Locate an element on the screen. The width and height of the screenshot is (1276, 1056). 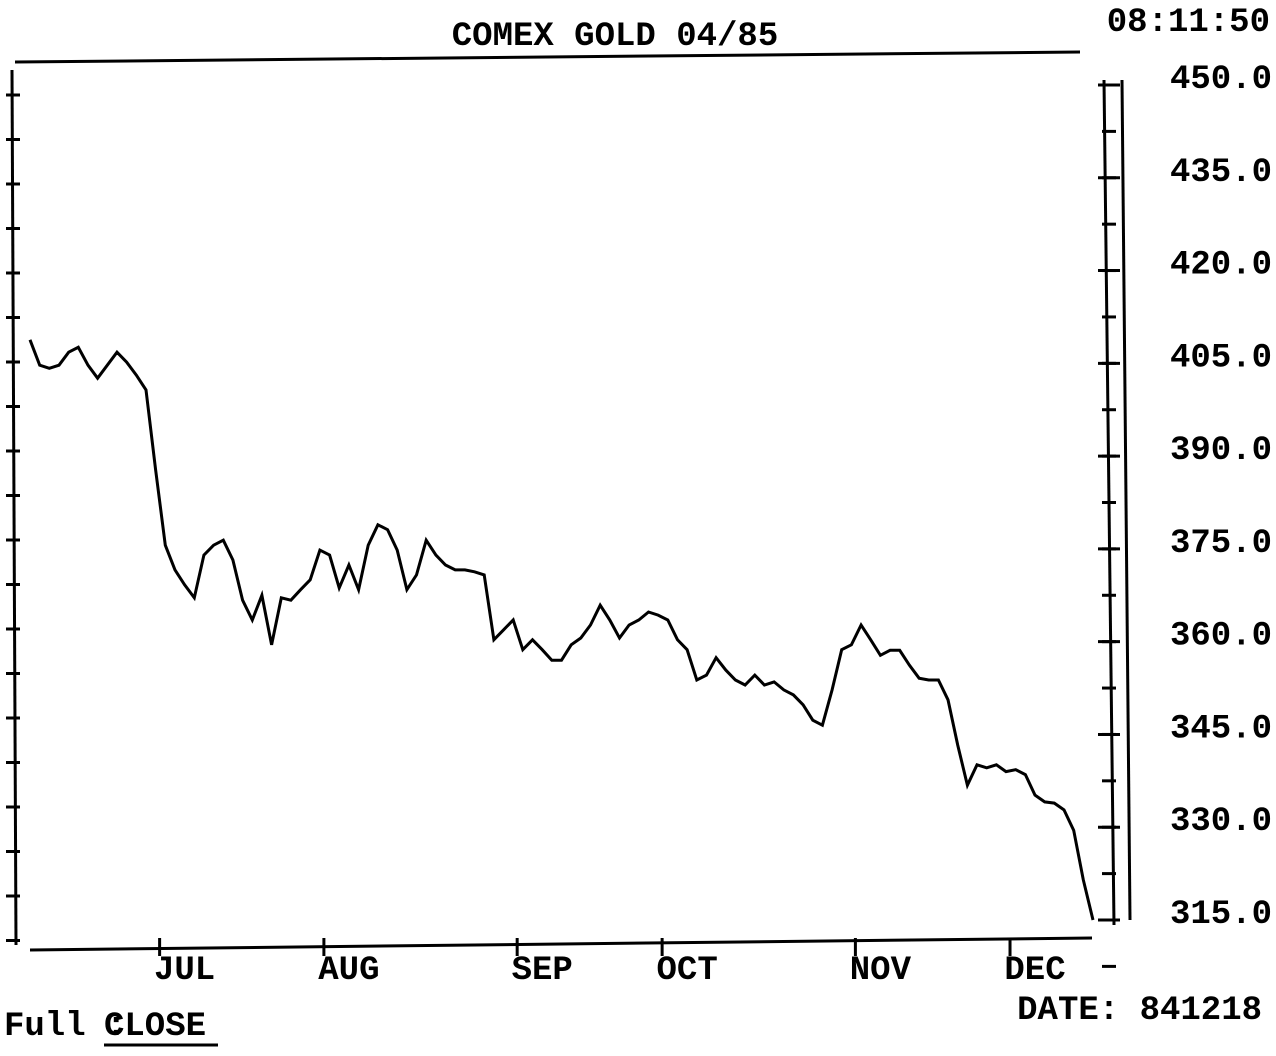
y-tick-label: 375.0 is located at coordinates (1221, 544).